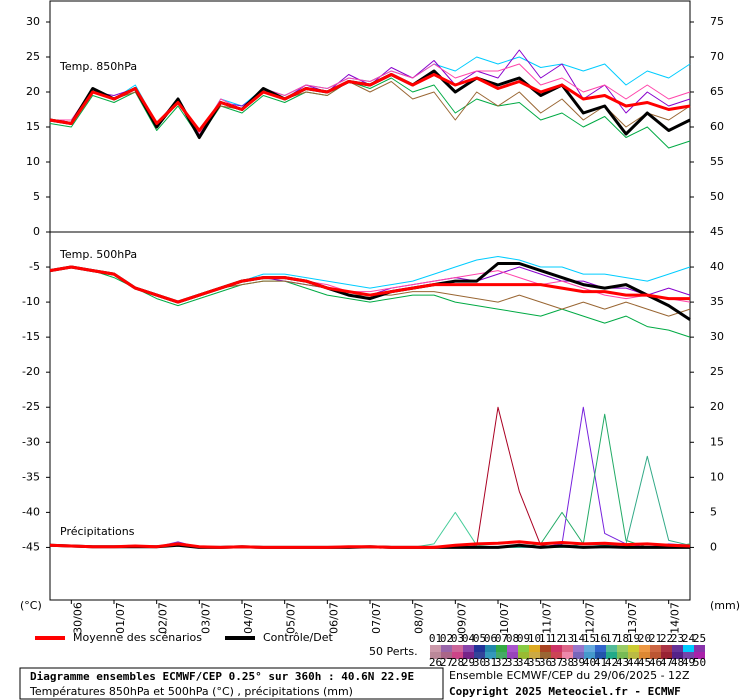  I want to click on y-tick-label: -40, so click(31, 511).